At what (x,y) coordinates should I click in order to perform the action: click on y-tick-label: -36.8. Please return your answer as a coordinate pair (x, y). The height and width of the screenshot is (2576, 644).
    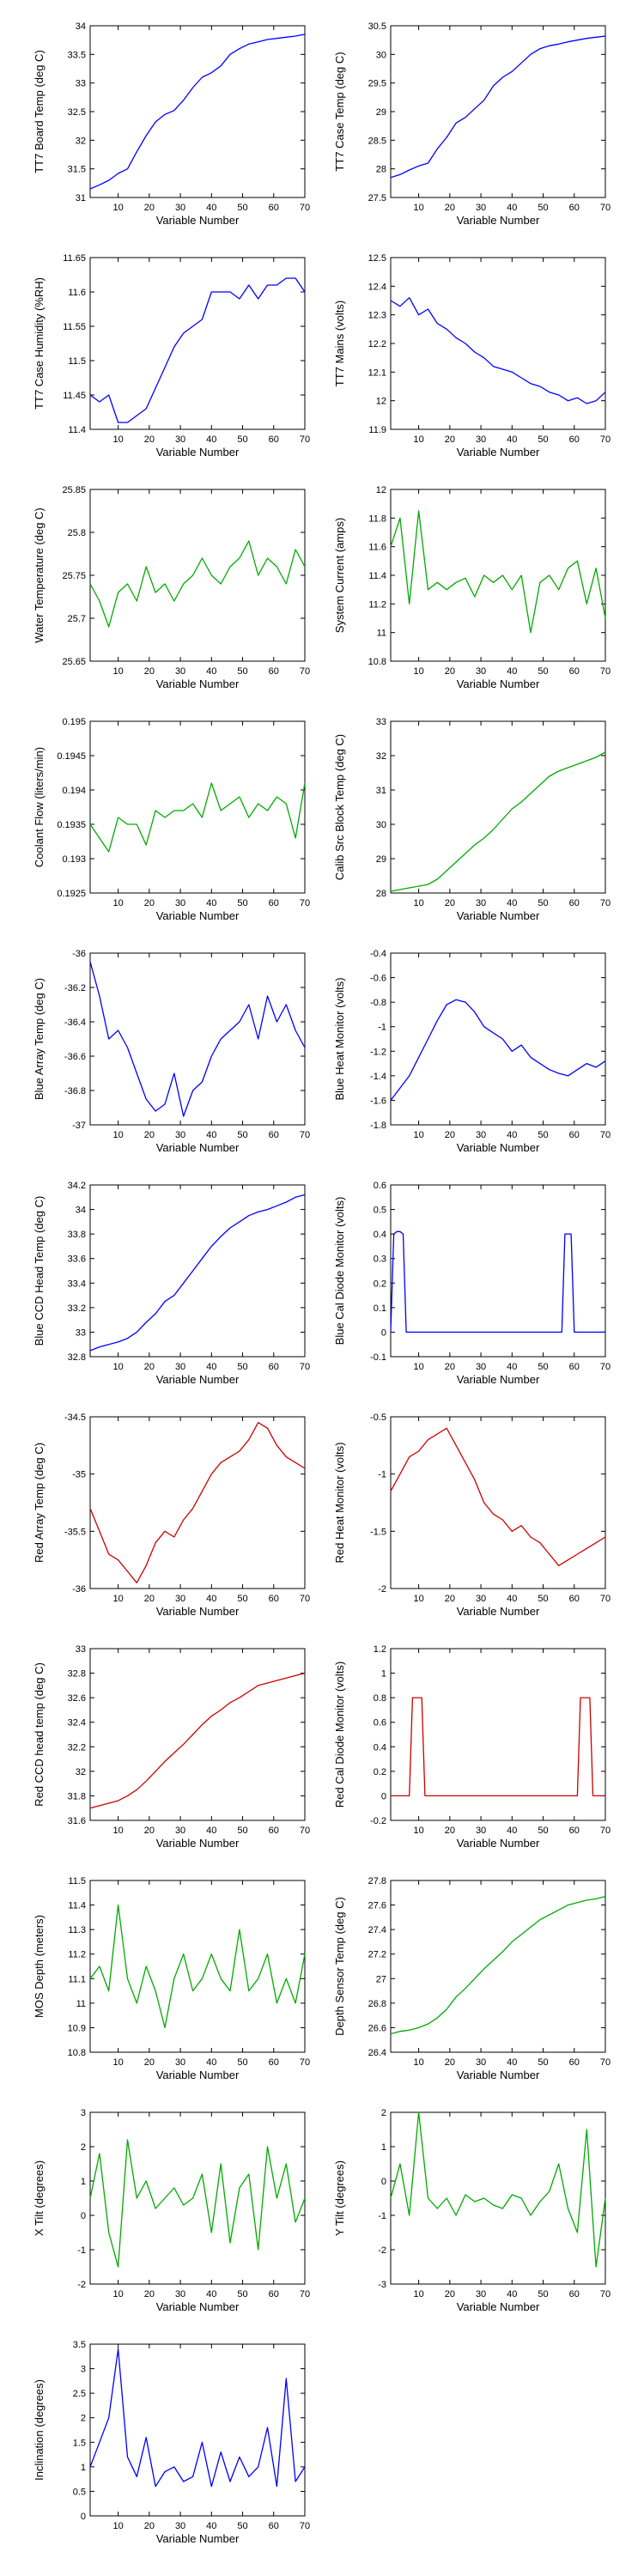
    Looking at the image, I should click on (75, 1091).